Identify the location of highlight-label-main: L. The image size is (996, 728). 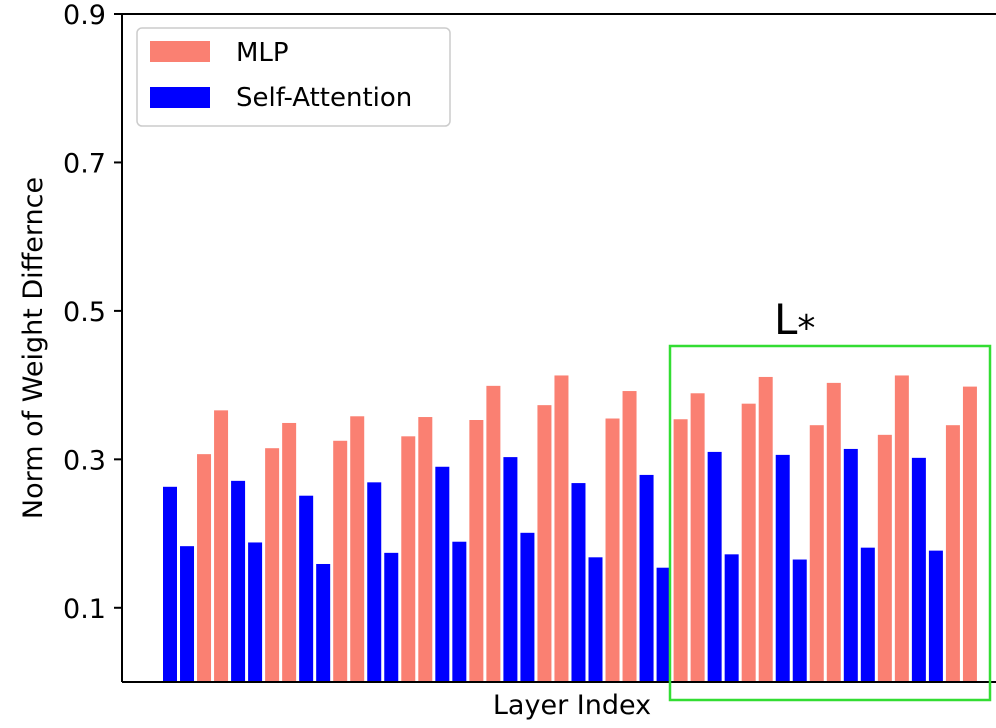
(786, 319).